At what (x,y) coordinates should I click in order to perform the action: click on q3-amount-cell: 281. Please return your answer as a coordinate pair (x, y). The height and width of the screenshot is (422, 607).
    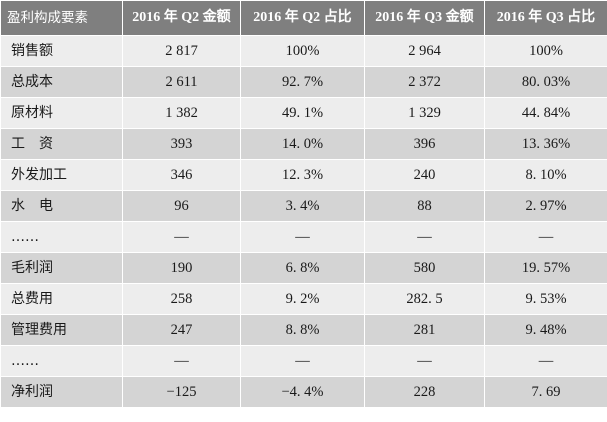
    Looking at the image, I should click on (424, 330).